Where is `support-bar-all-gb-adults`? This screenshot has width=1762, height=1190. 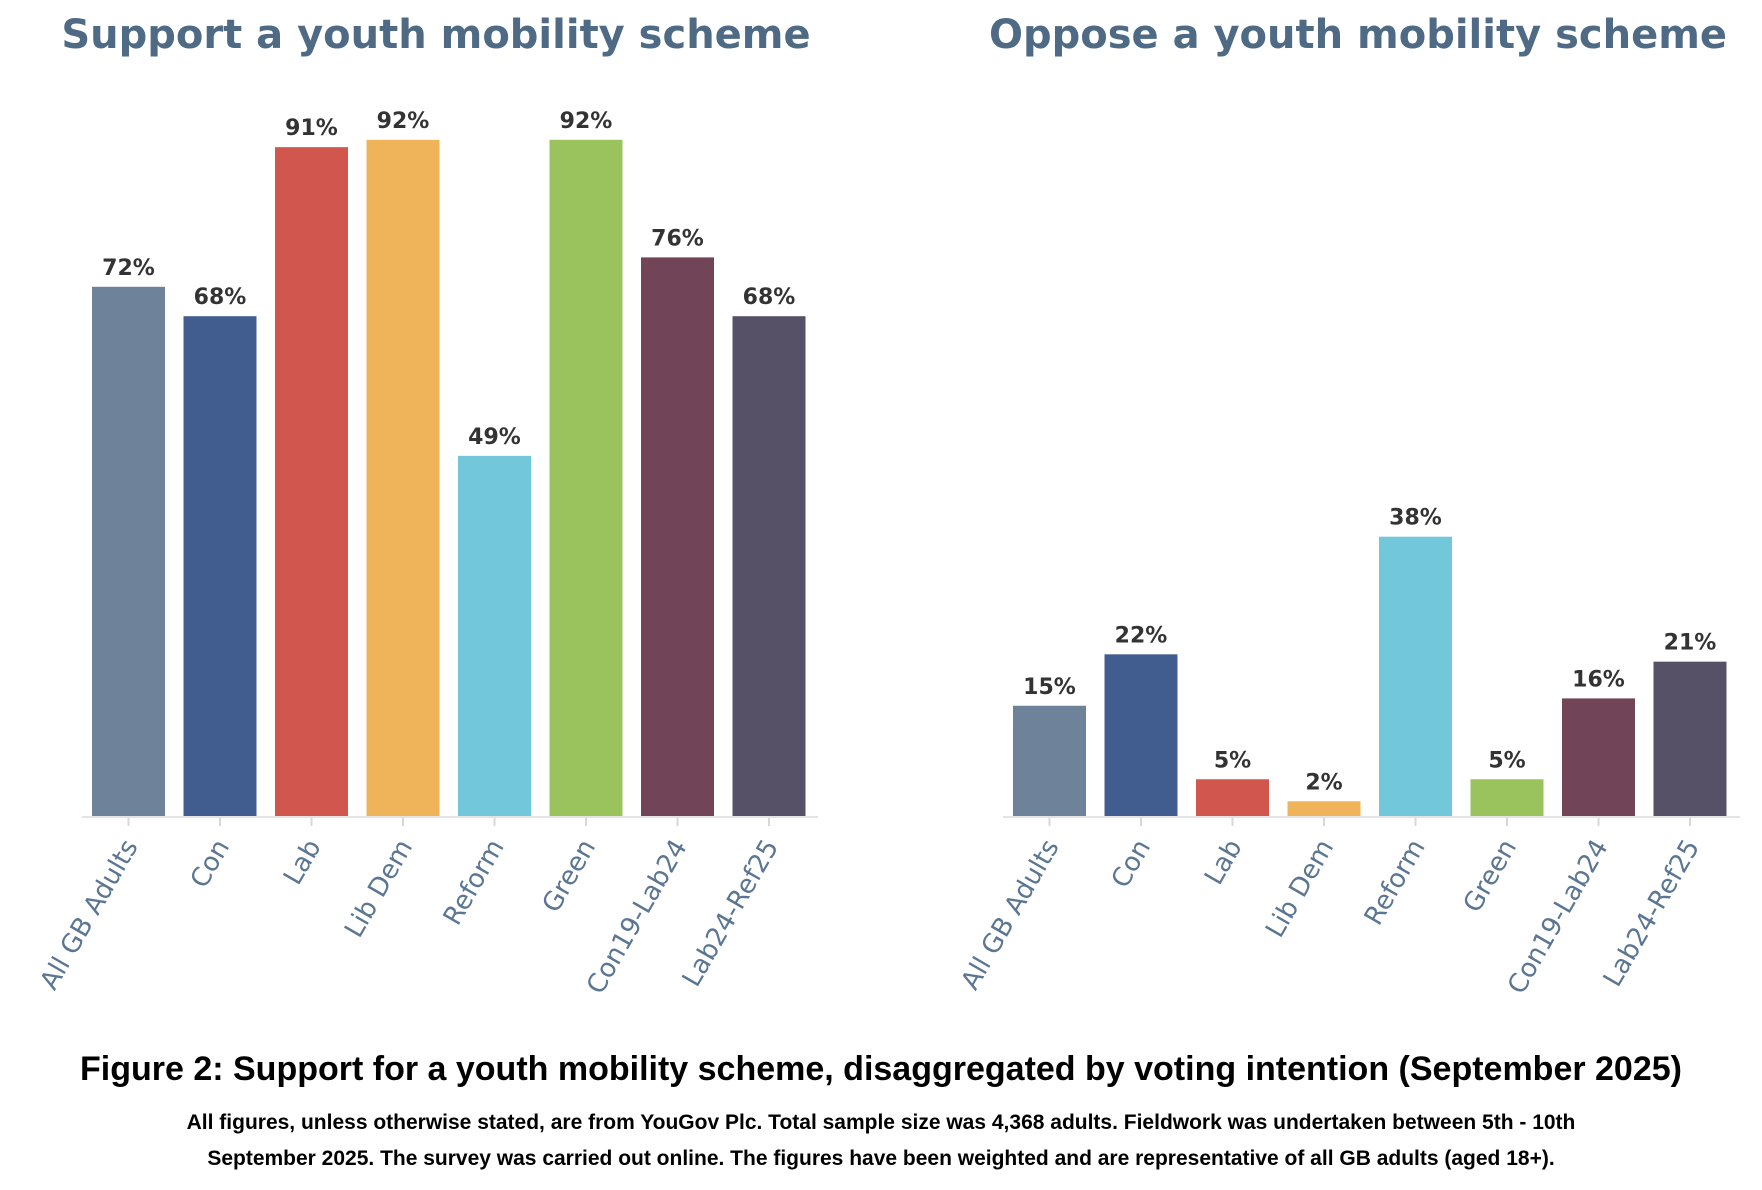 support-bar-all-gb-adults is located at coordinates (128, 551).